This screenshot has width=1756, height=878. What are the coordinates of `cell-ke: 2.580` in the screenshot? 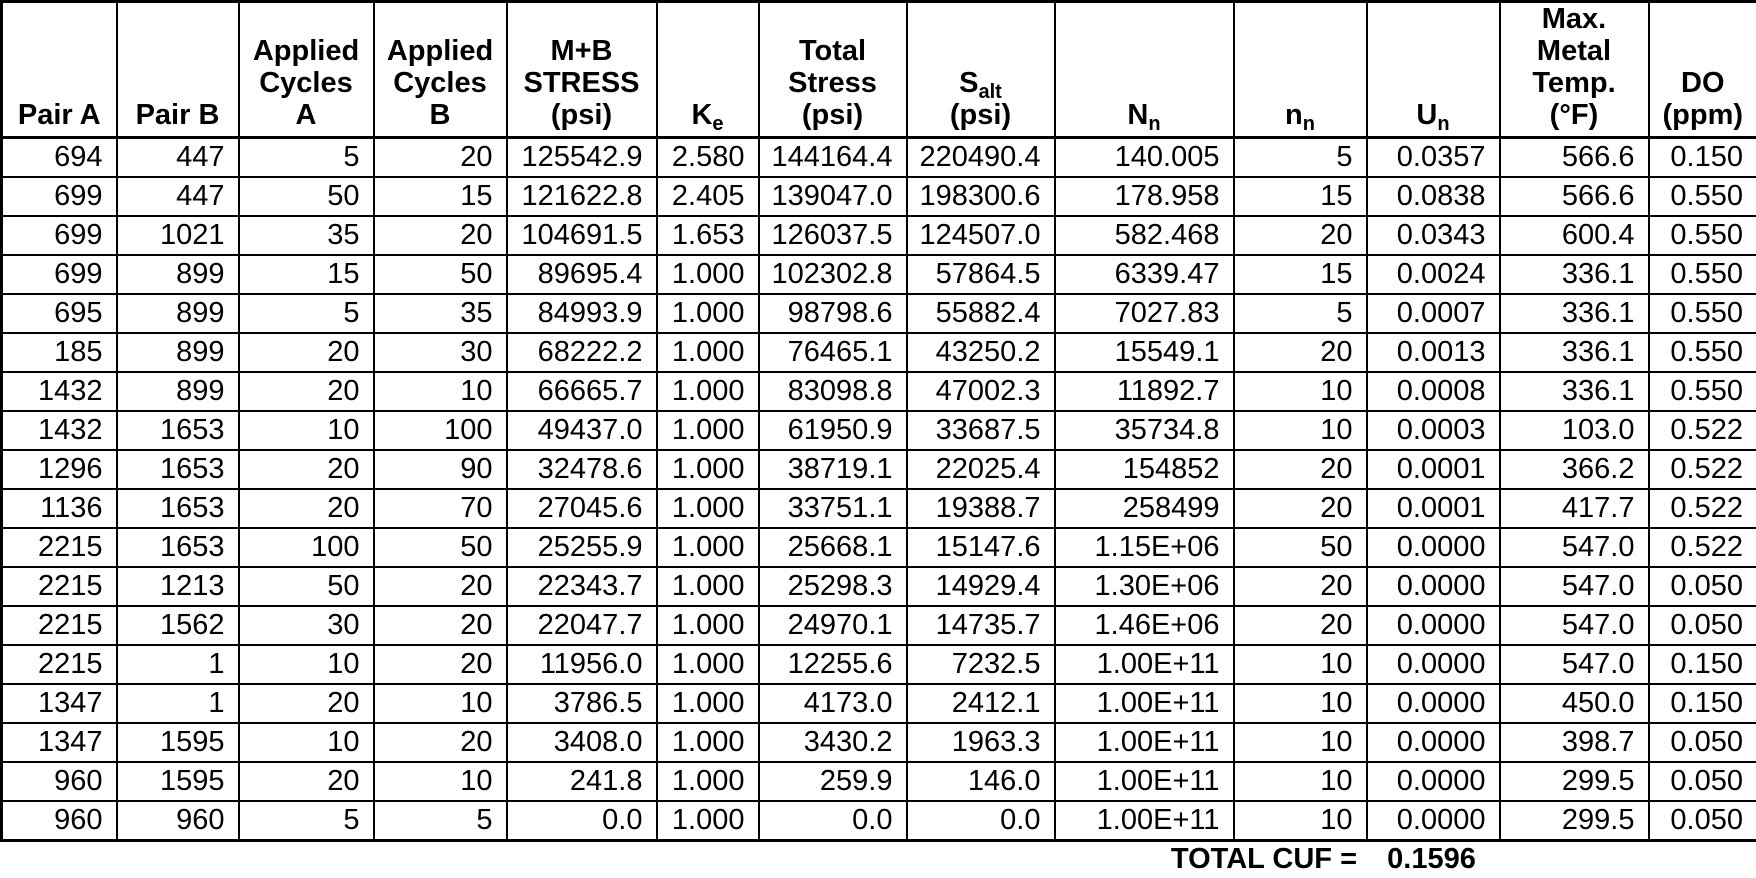 It's located at (707, 157).